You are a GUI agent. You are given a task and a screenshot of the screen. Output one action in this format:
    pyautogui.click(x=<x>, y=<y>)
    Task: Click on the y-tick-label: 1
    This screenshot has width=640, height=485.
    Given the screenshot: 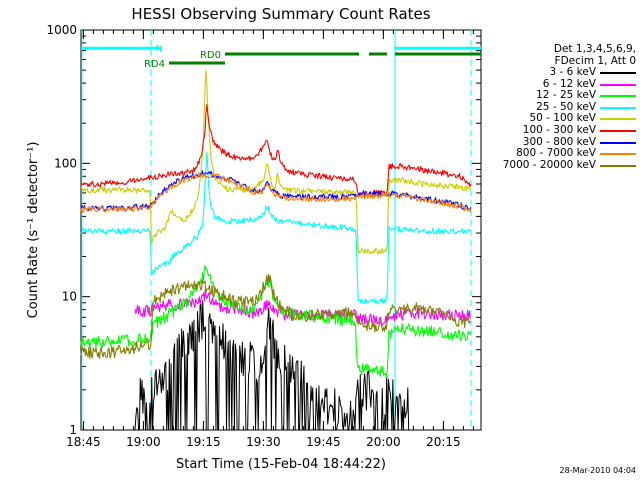 What is the action you would take?
    pyautogui.click(x=73, y=430)
    